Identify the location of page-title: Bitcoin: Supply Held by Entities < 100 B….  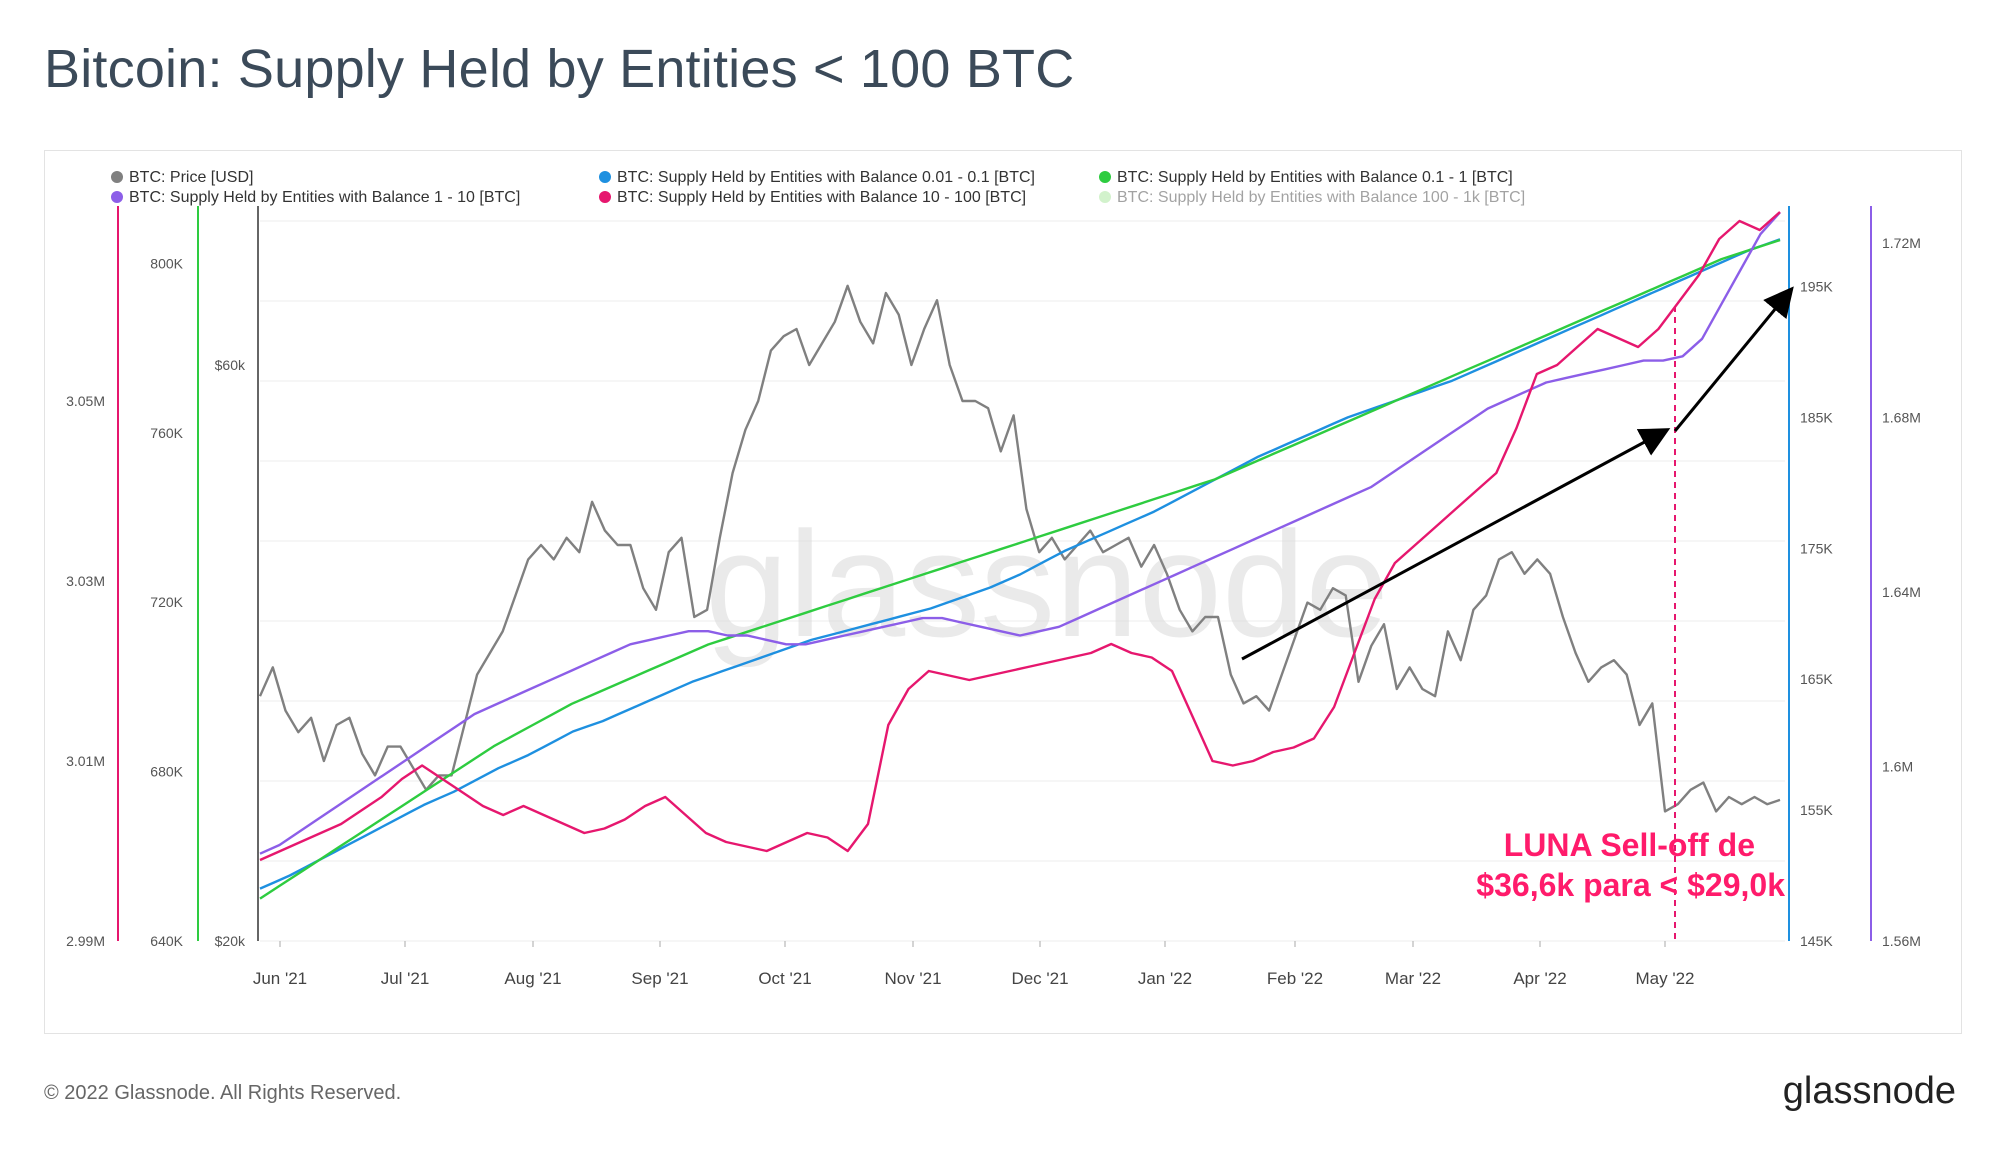
(559, 69).